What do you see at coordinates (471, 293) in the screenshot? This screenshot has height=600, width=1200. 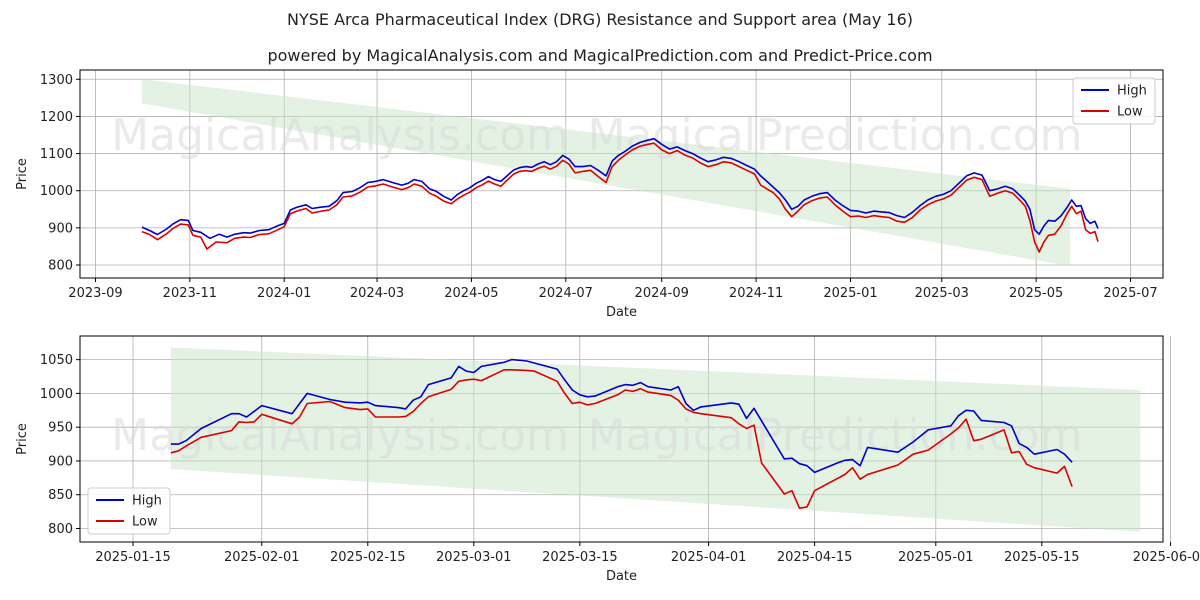 I see `x-tick-label: 2024-05` at bounding box center [471, 293].